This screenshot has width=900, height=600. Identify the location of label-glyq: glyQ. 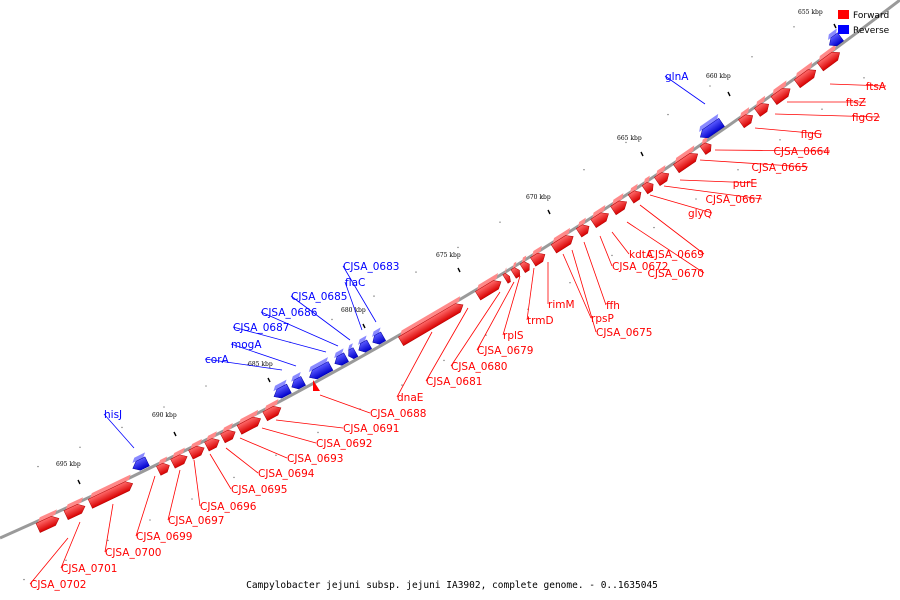
(700, 214).